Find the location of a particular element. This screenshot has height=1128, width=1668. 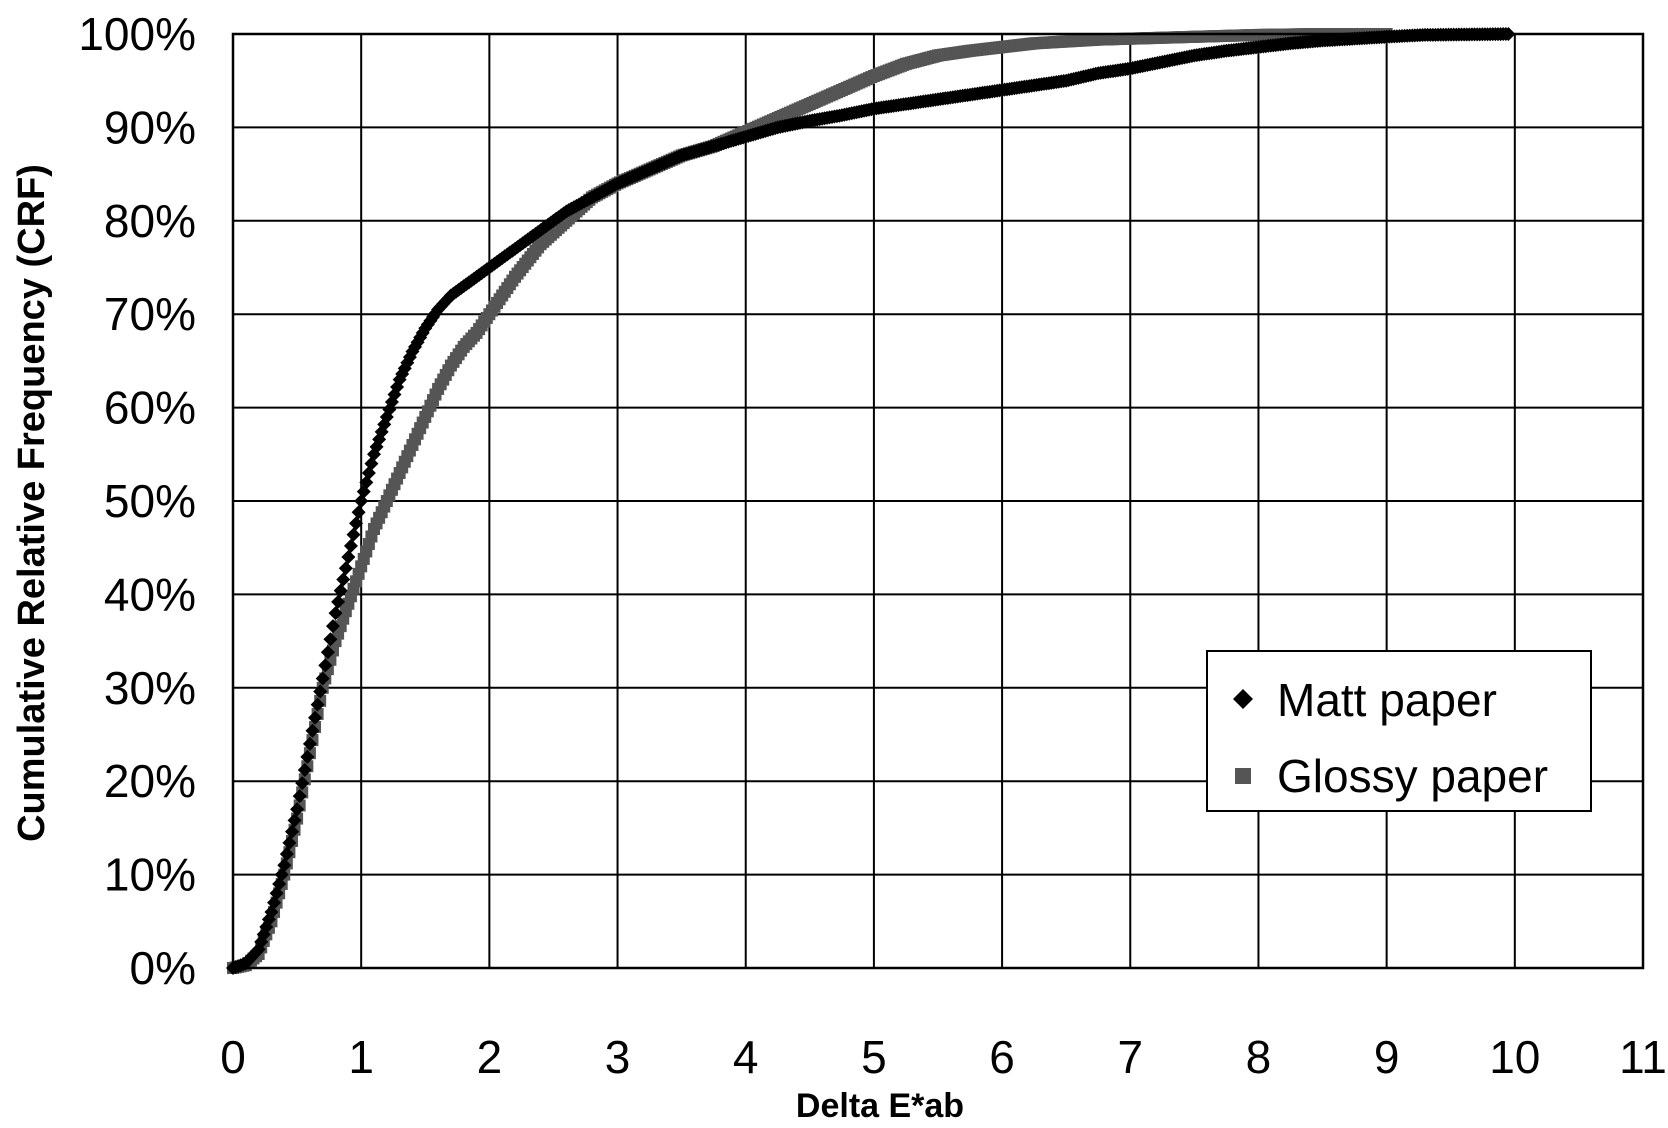

y-tick-label: 80% is located at coordinates (150, 221).